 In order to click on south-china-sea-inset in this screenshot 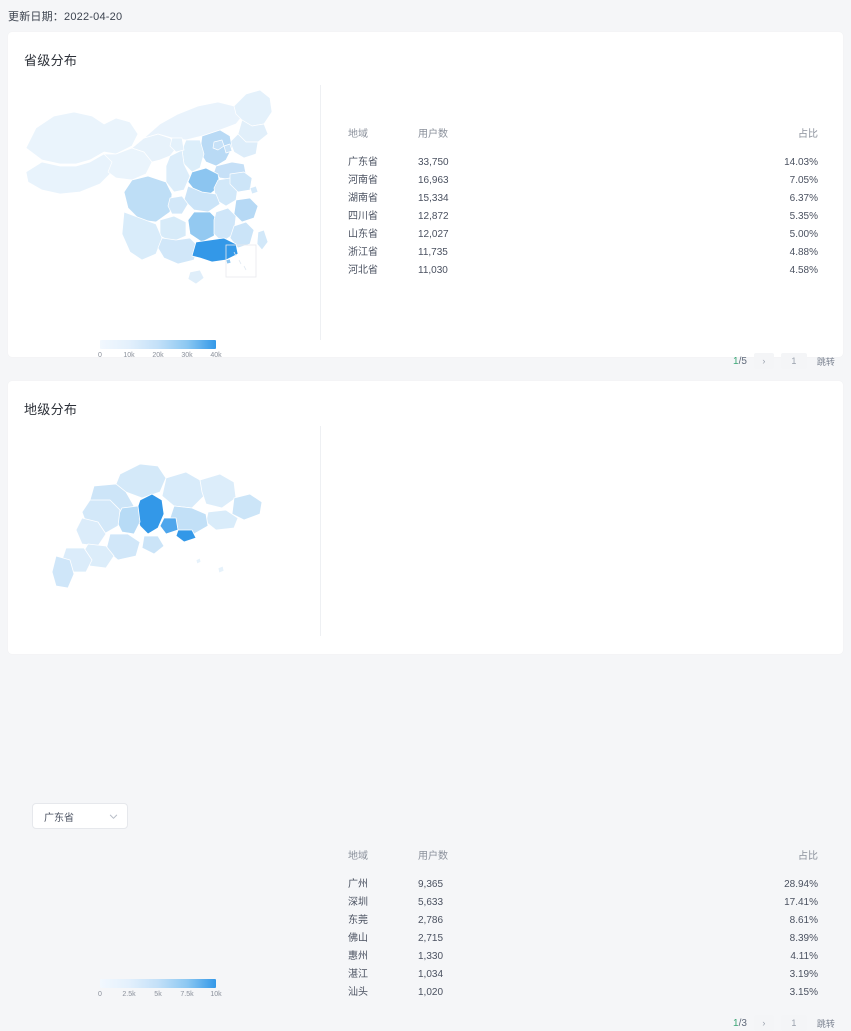, I will do `click(241, 261)`.